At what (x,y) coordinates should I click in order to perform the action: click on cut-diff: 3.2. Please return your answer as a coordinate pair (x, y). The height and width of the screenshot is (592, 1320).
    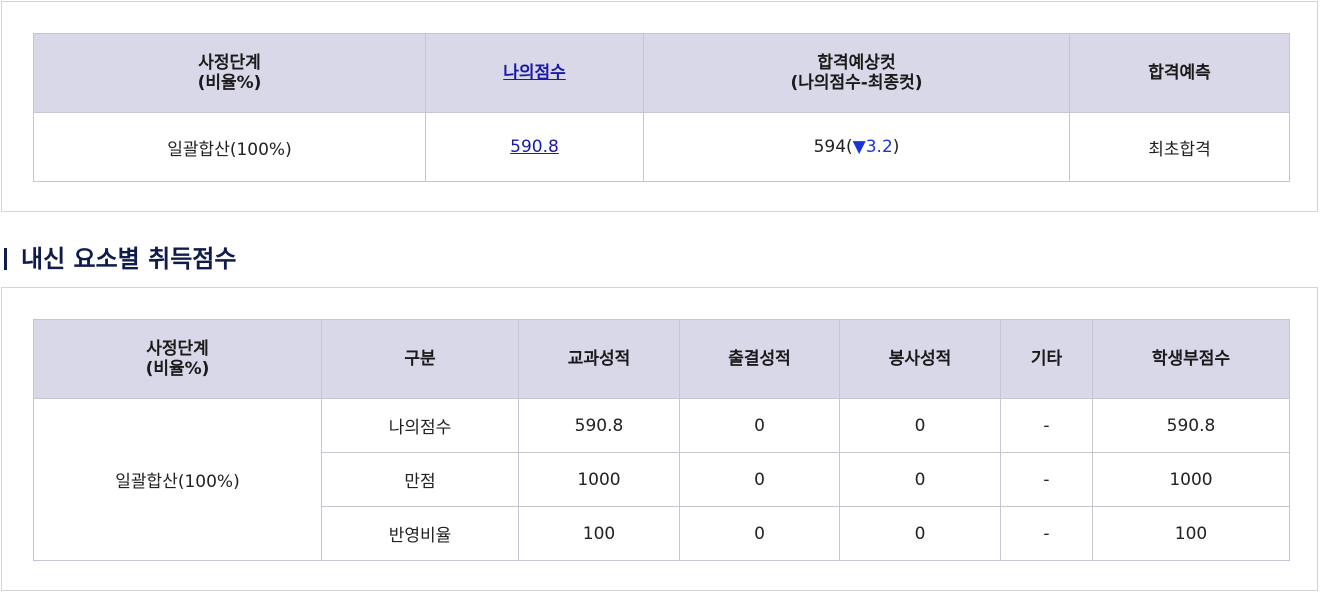
    Looking at the image, I should click on (879, 147).